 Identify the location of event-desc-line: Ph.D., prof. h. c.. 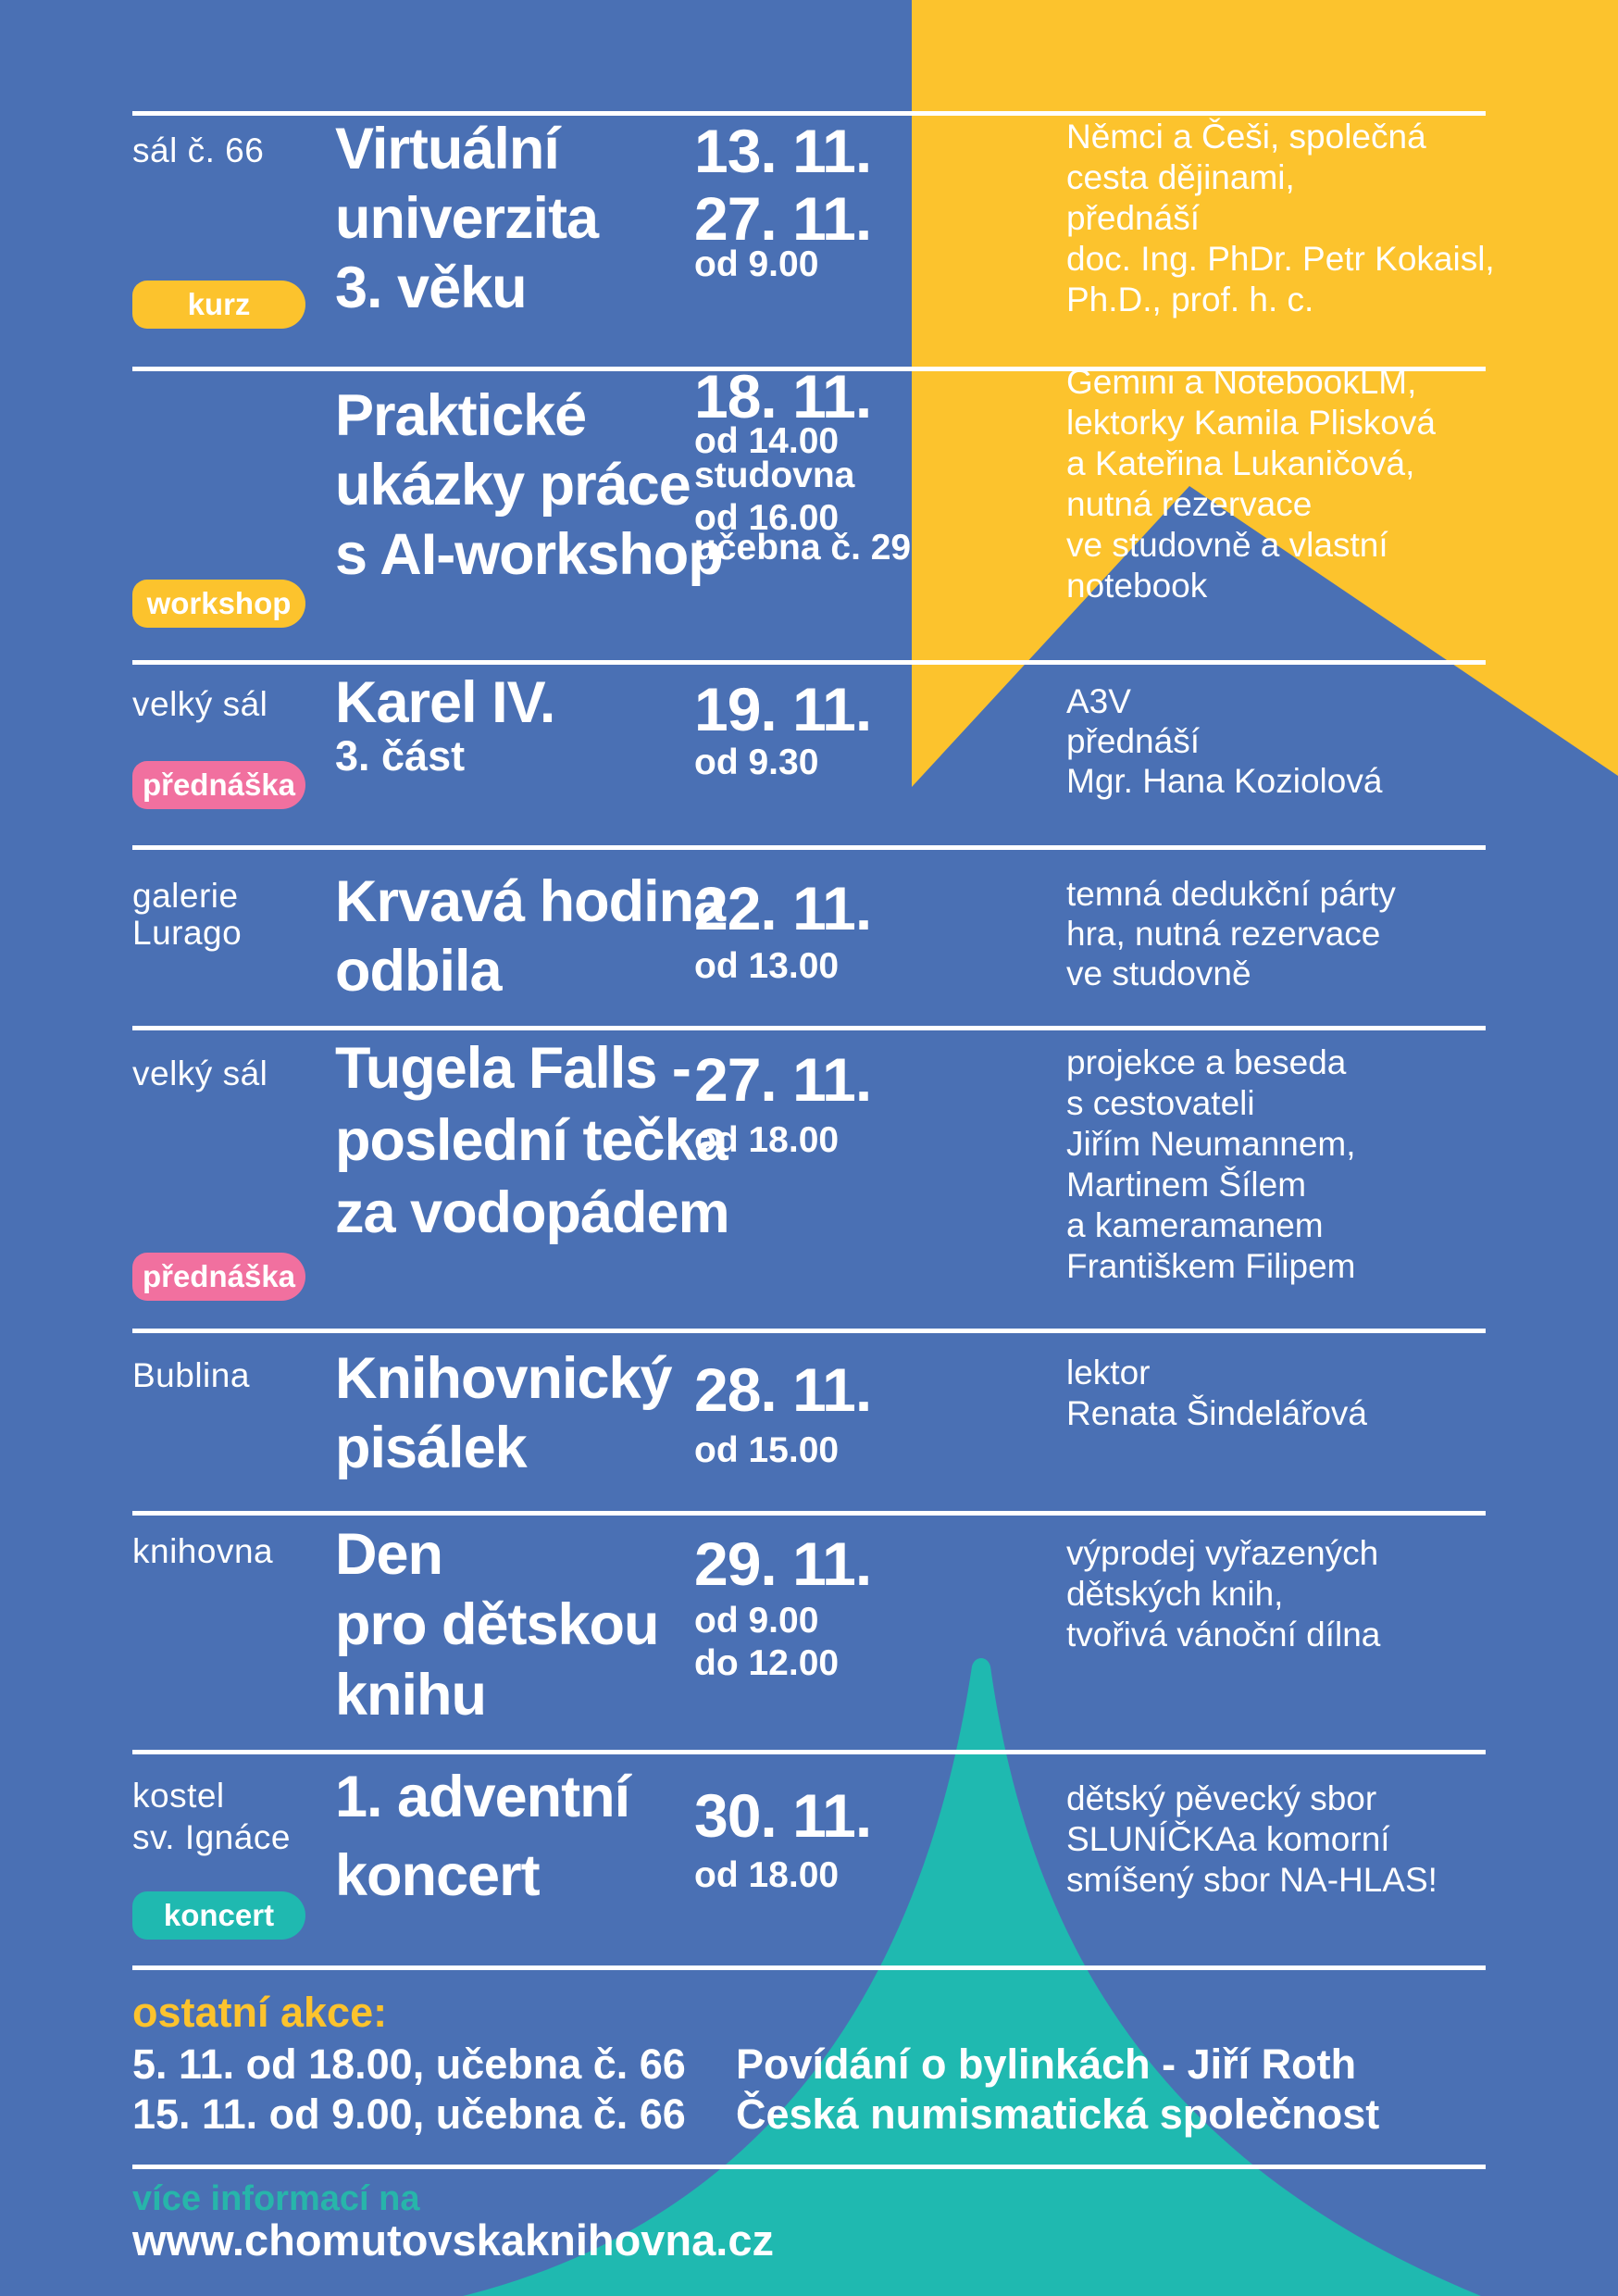
(1190, 299).